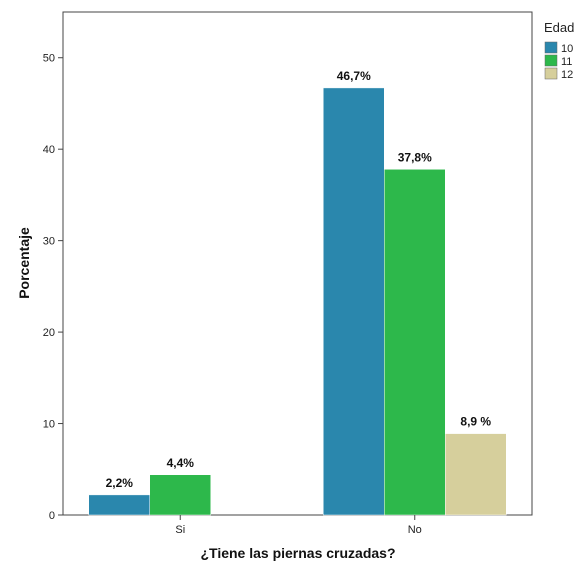  I want to click on y-tick-label: 40, so click(49, 150).